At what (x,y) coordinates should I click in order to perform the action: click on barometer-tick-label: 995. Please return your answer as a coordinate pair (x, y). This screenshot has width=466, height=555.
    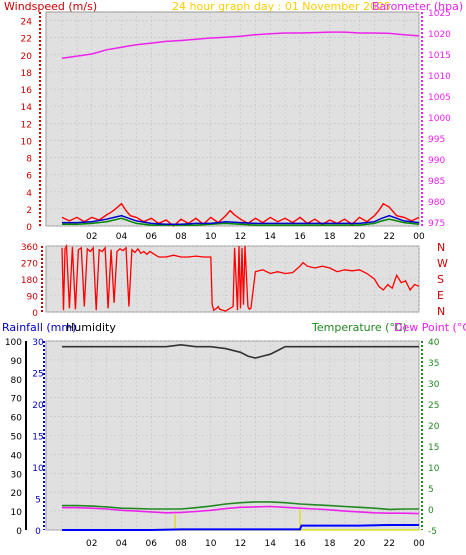
    Looking at the image, I should click on (436, 140).